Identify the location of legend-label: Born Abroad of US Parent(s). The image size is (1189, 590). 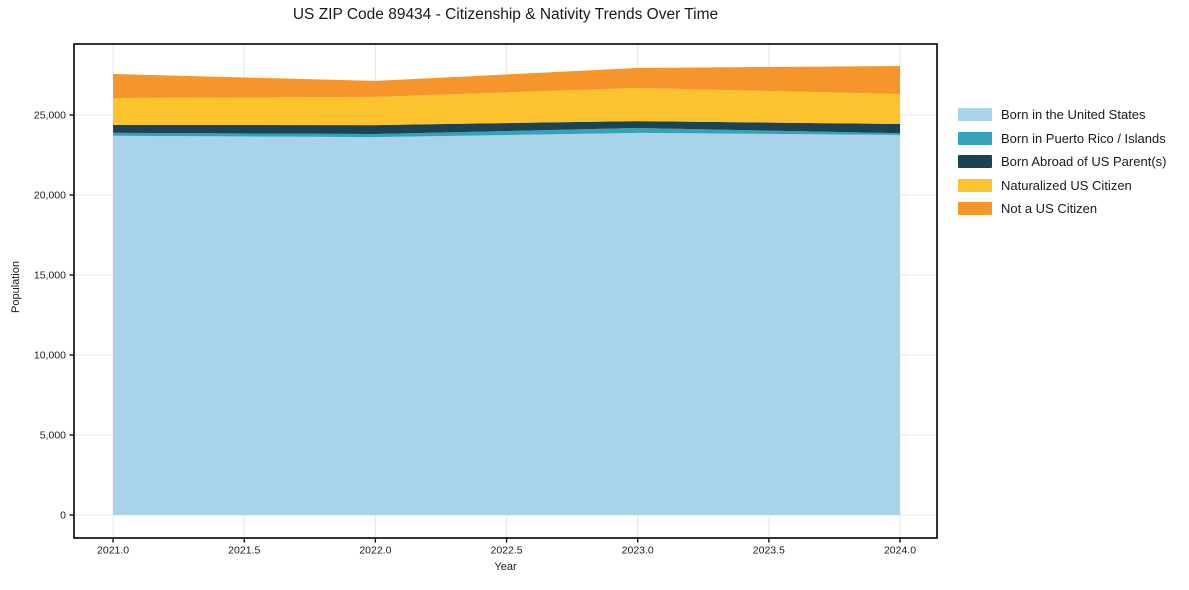
(1084, 161).